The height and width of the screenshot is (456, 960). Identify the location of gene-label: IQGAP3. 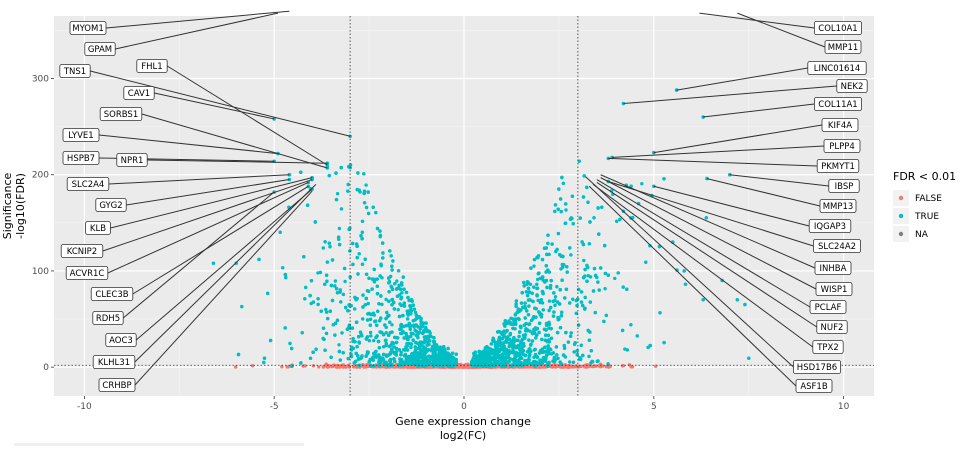
(830, 227).